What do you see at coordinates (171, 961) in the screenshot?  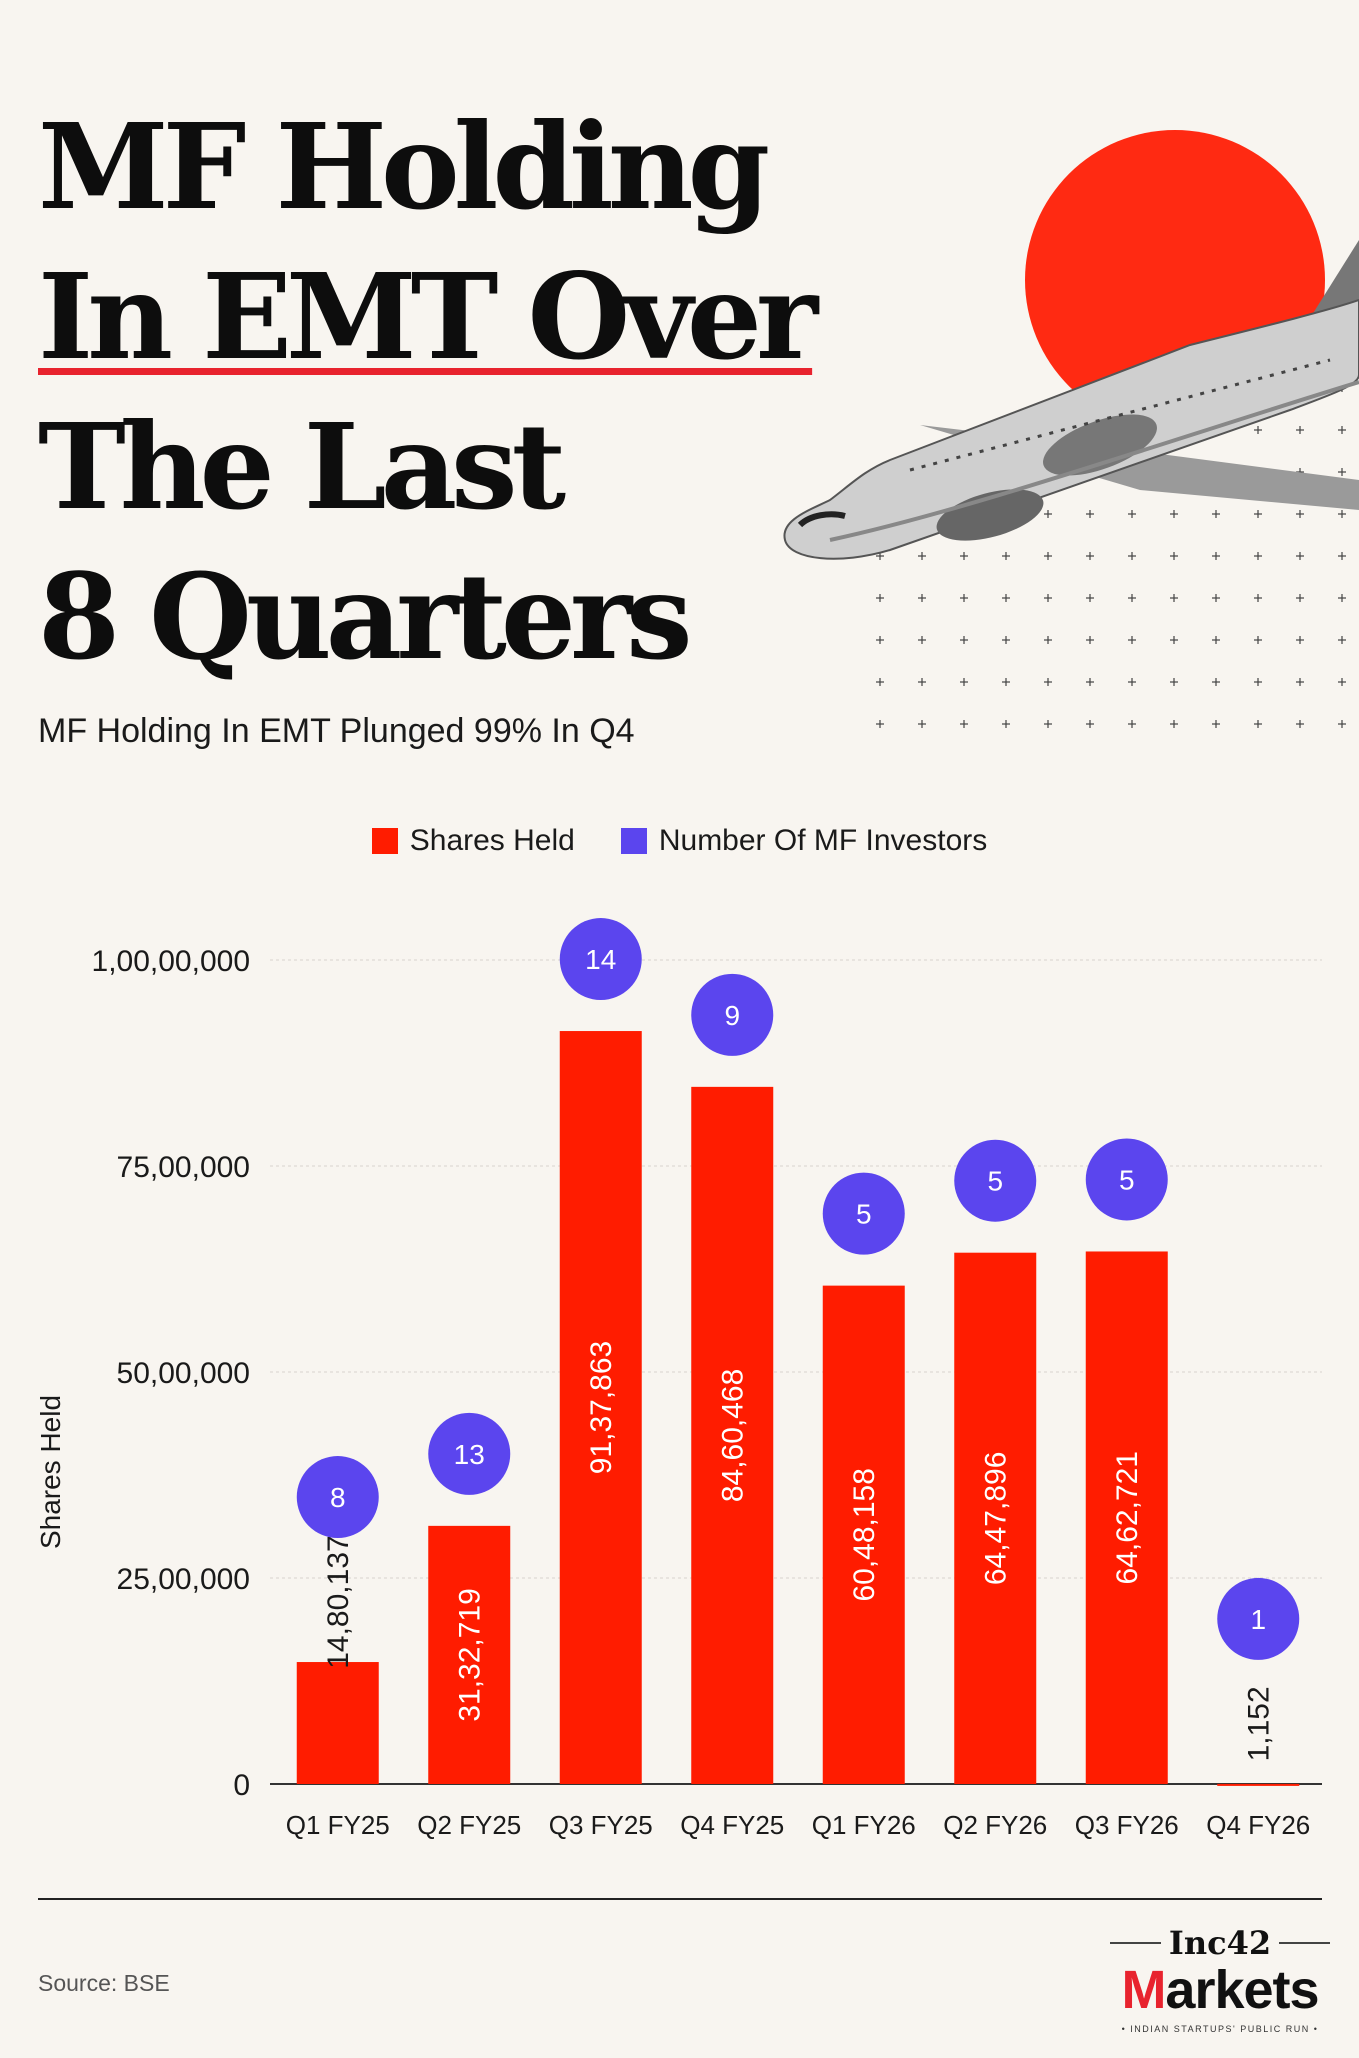 I see `y-tick-label: 1,00,00,000` at bounding box center [171, 961].